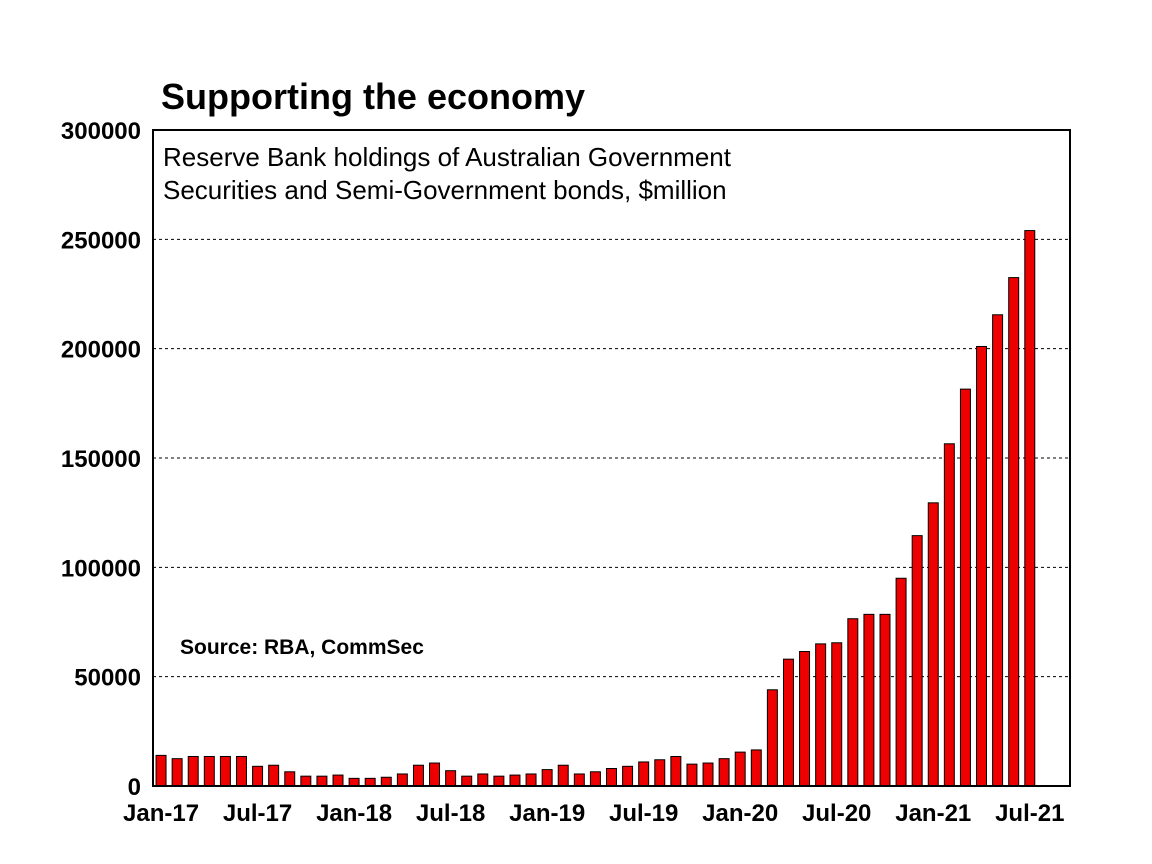 The width and height of the screenshot is (1152, 864). I want to click on x-tick-label: Jan-18, so click(354, 813).